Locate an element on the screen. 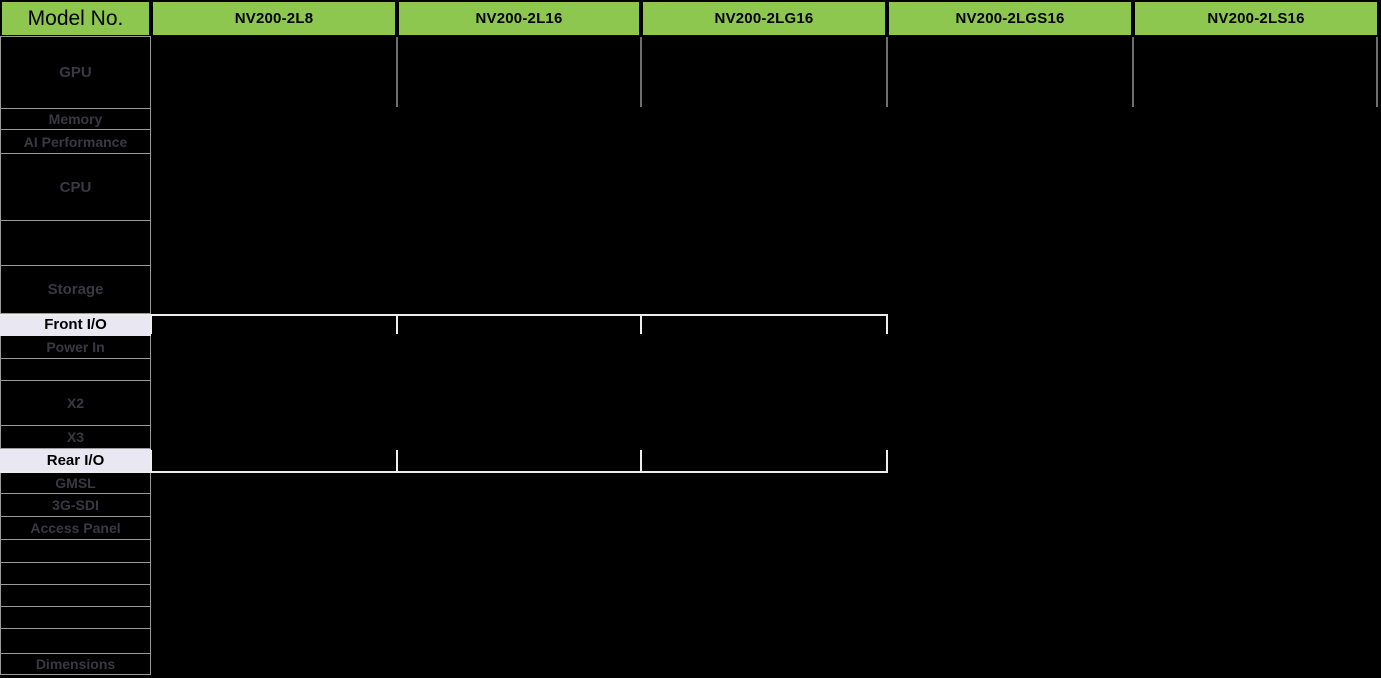 This screenshot has height=678, width=1381. spec-row-front-io: Front I/O is located at coordinates (690, 325).